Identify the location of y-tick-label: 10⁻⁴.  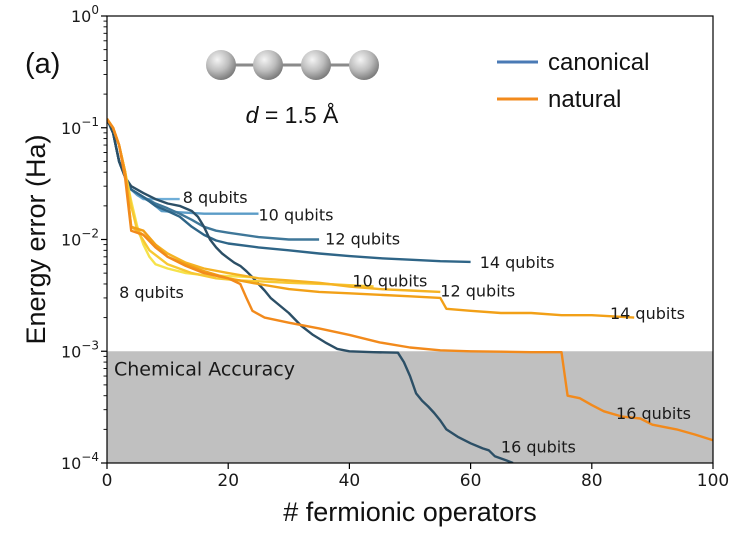
(80, 461).